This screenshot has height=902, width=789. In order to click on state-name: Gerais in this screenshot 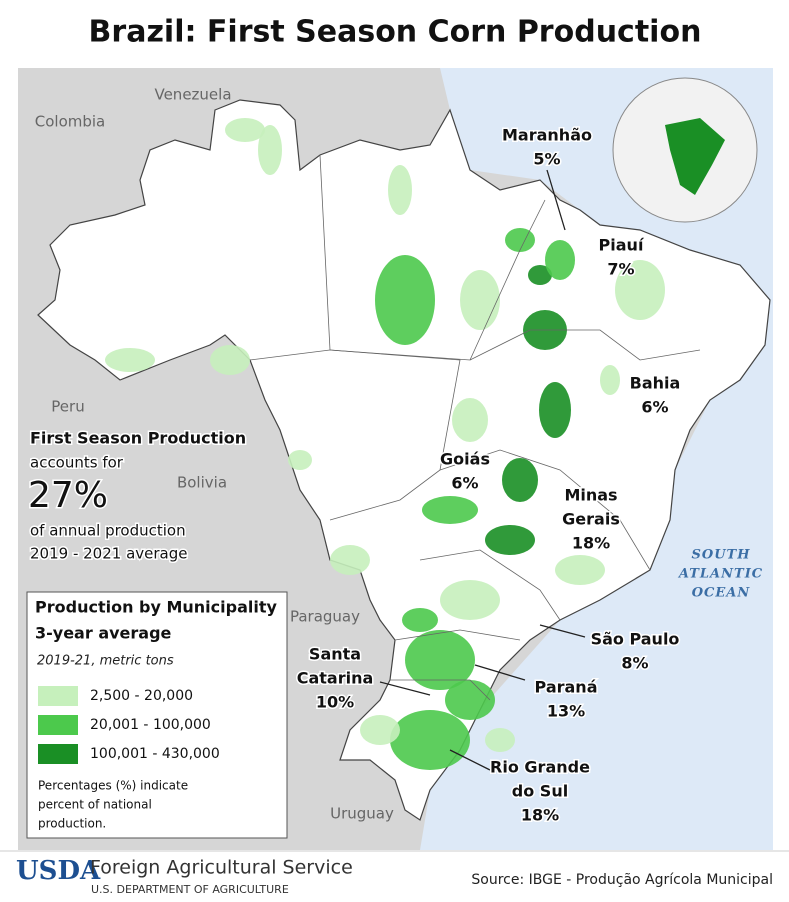, I will do `click(591, 519)`.